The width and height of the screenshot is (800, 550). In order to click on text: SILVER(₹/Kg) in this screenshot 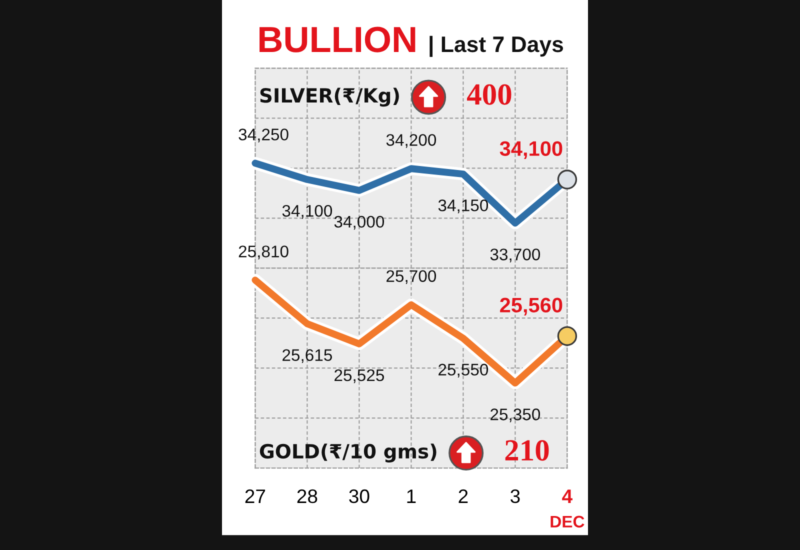, I will do `click(329, 97)`.